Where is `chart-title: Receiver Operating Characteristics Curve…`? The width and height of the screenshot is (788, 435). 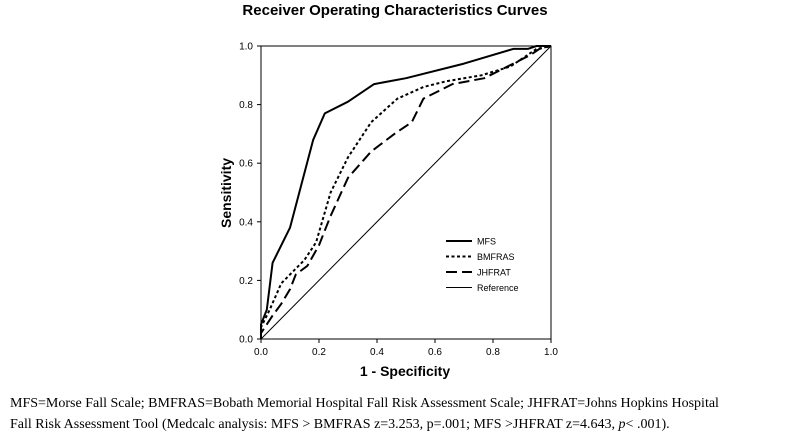
chart-title: Receiver Operating Characteristics Curve… is located at coordinates (394, 10).